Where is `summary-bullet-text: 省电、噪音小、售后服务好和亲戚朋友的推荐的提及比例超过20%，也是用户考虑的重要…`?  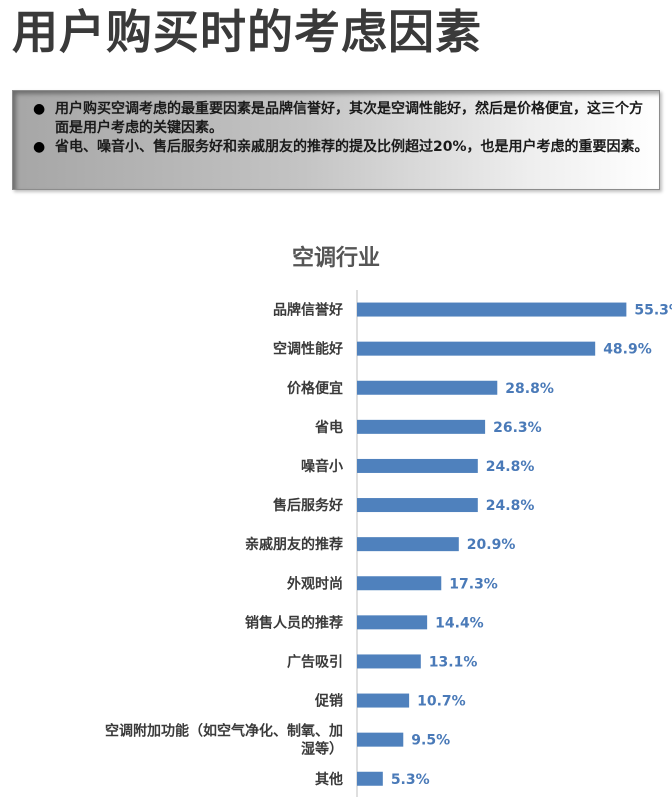
summary-bullet-text: 省电、噪音小、售后服务好和亲戚朋友的推荐的提及比例超过20%，也是用户考虑的重要… is located at coordinates (352, 147).